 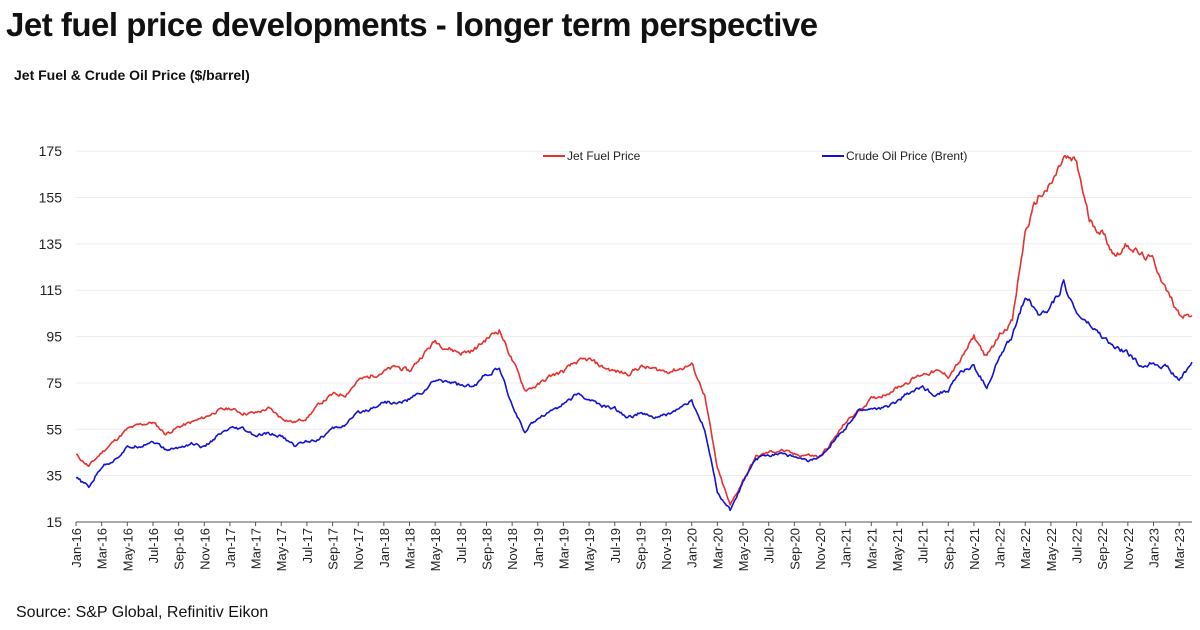 I want to click on x-tick-label: Jan-18, so click(x=384, y=548).